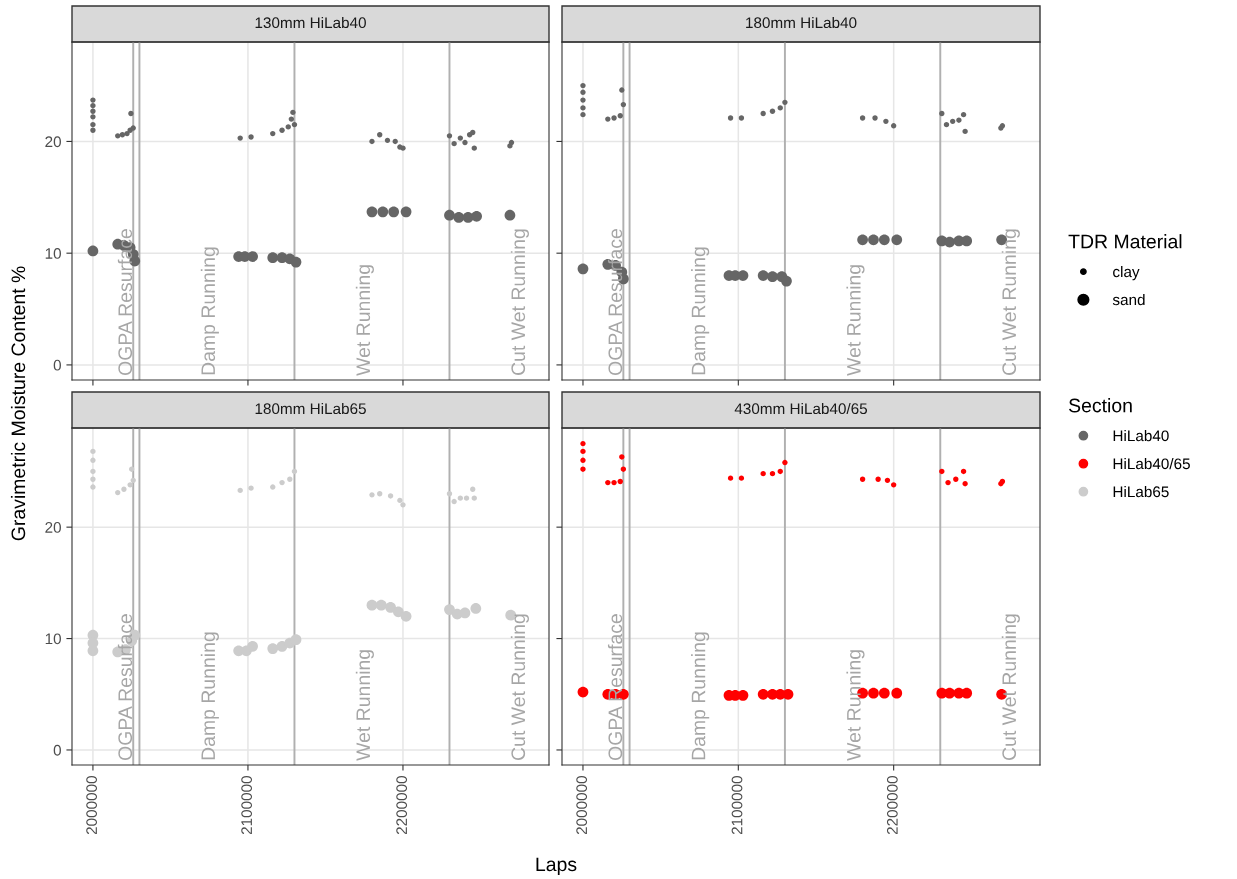 This screenshot has width=1237, height=879. I want to click on x-tick-label: 2000000, so click(92, 805).